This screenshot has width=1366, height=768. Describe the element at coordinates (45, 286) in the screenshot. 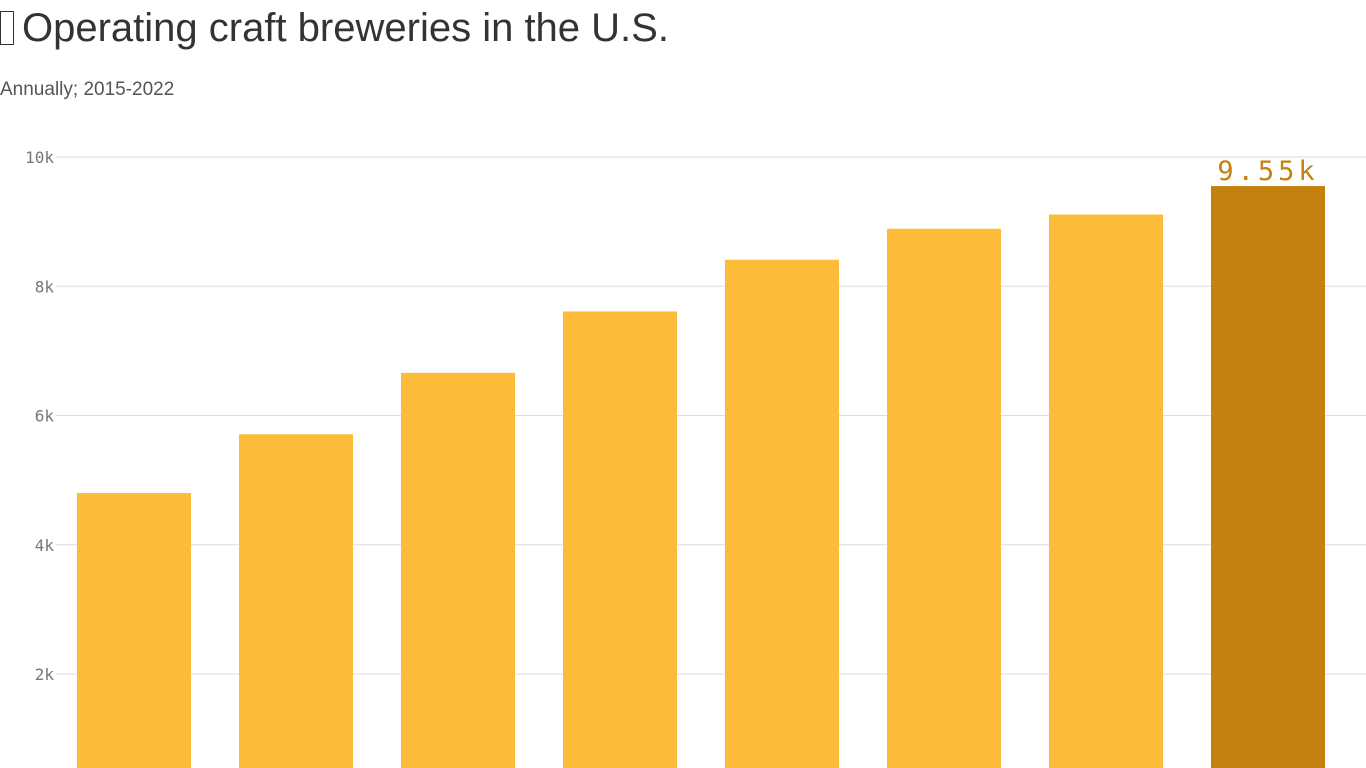

I see `y-tick-label: 8k` at that location.